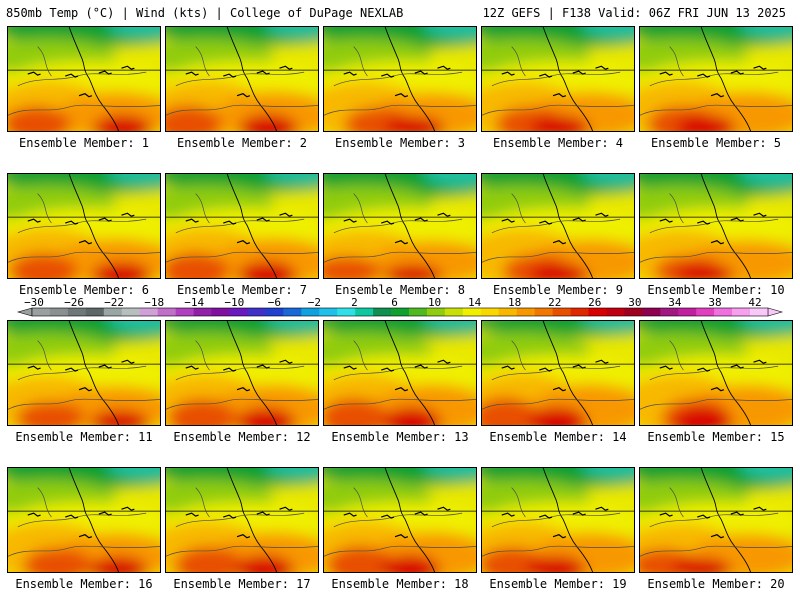  What do you see at coordinates (242, 437) in the screenshot?
I see `member-label-12: Ensemble Member: 12` at bounding box center [242, 437].